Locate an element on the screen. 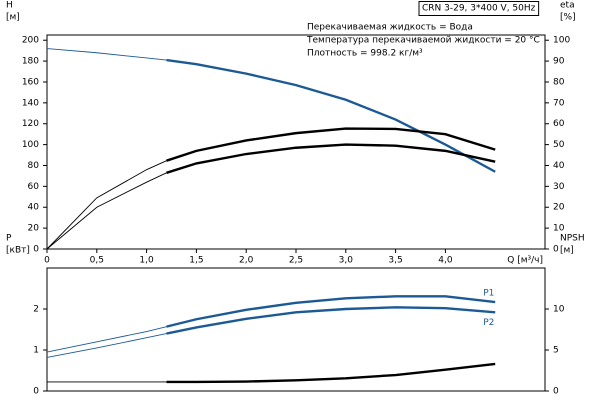  y-tick-label: 160 is located at coordinates (30, 82).